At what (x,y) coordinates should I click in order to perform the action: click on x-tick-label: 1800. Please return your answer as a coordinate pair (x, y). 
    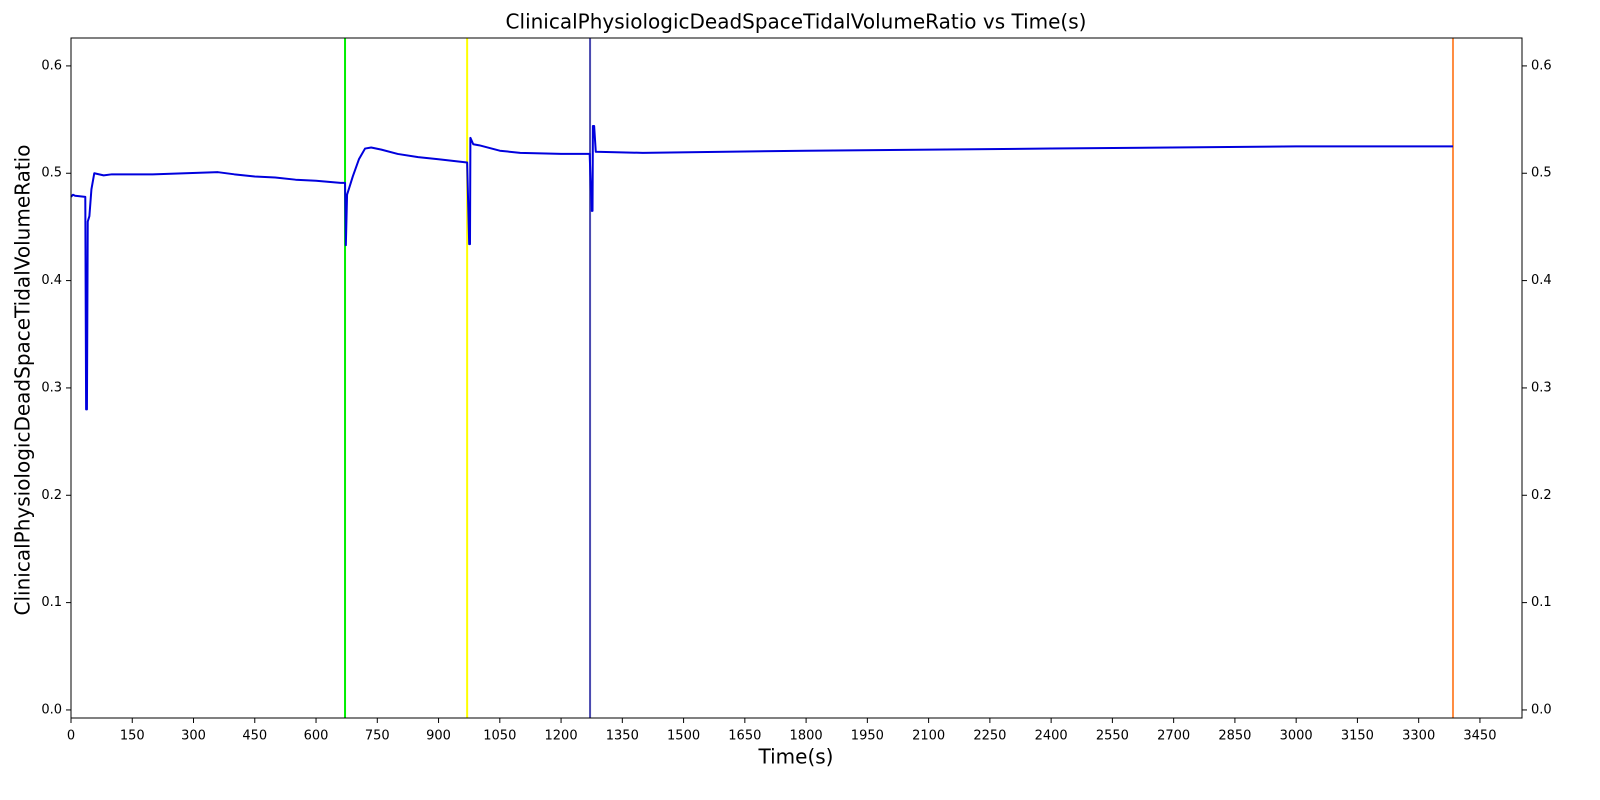
    Looking at the image, I should click on (806, 736).